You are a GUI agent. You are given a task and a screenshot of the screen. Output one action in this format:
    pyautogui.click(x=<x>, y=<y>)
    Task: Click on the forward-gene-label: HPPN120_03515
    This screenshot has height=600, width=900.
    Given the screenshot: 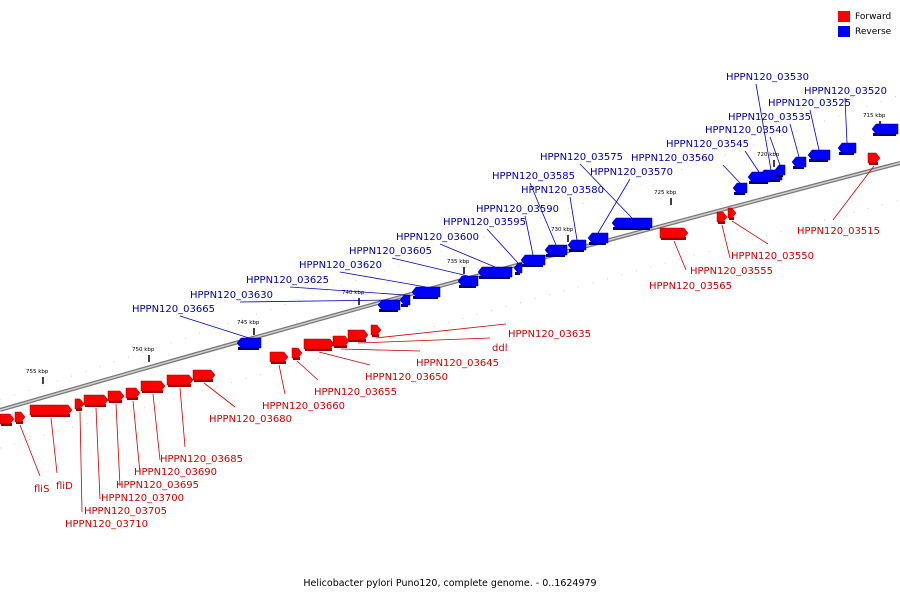 What is the action you would take?
    pyautogui.click(x=838, y=231)
    